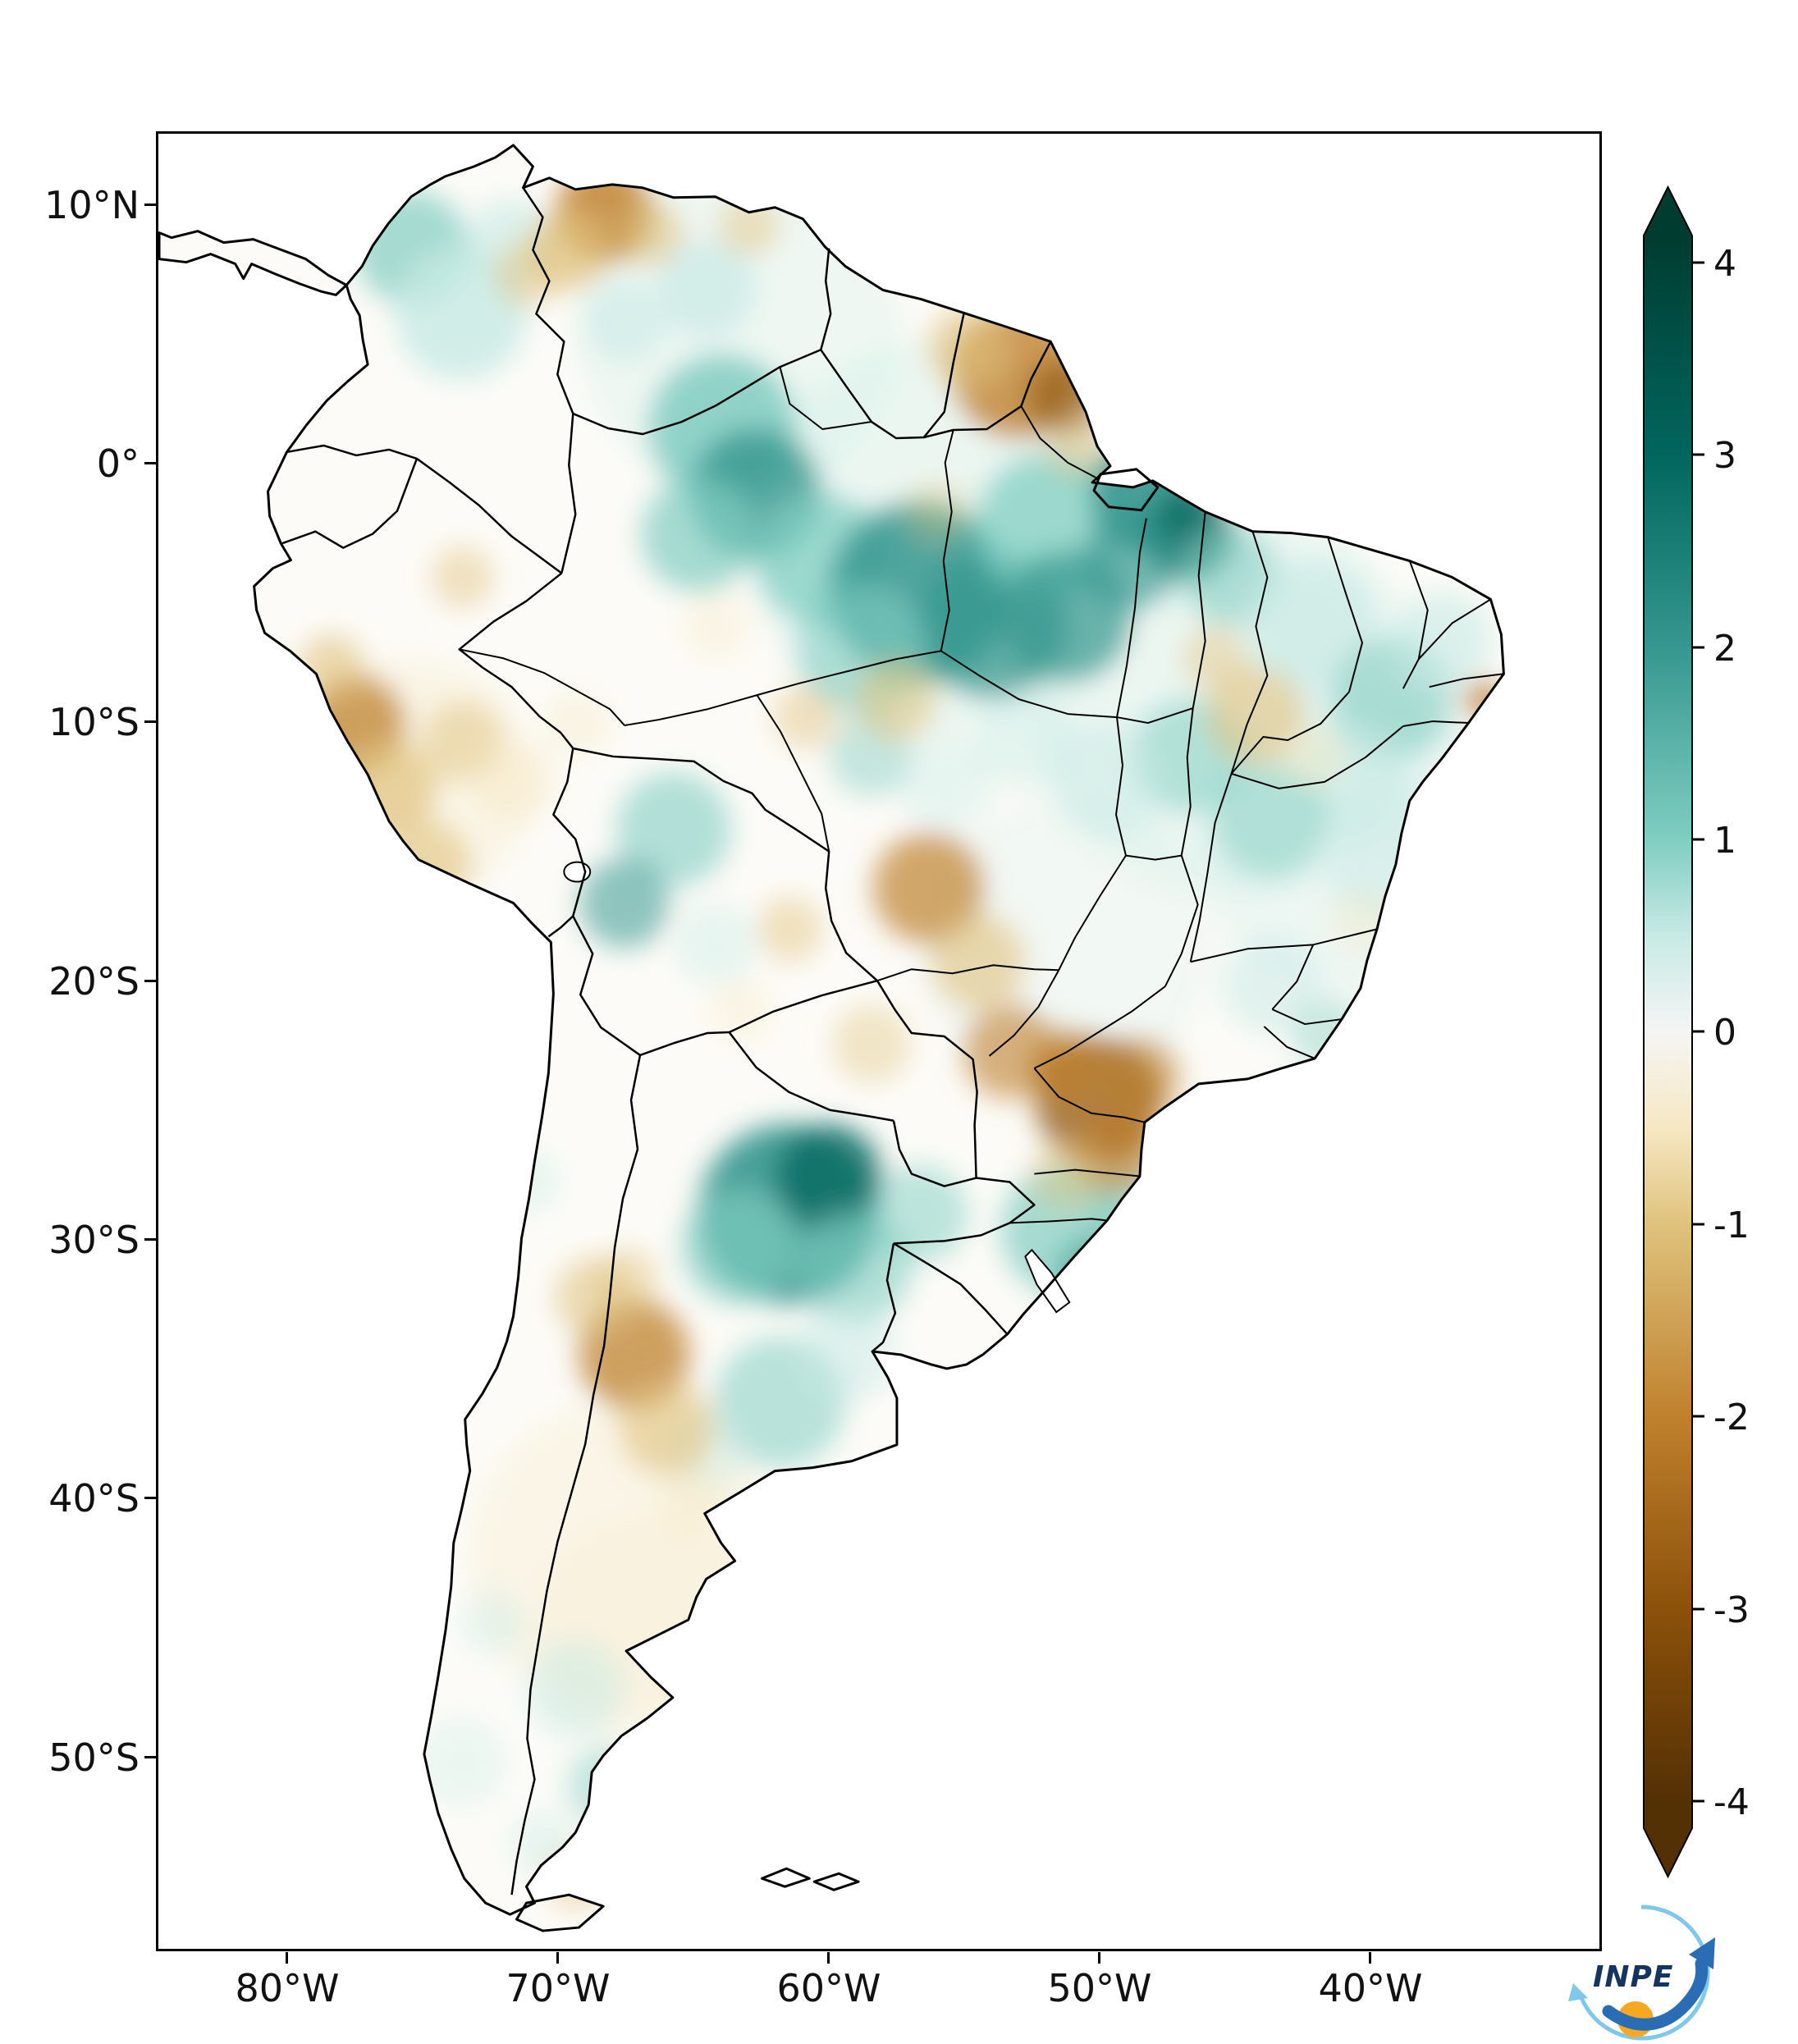  Describe the element at coordinates (1724, 1033) in the screenshot. I see `colorbar-tick-label: 0` at that location.